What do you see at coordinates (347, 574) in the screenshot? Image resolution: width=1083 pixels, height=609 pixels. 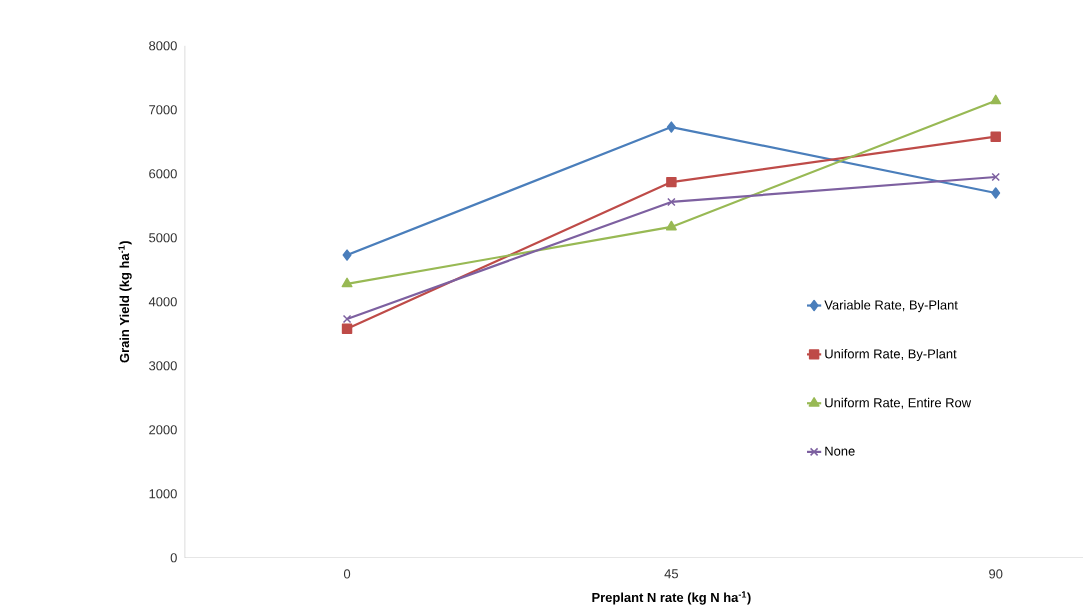 I see `x-tick-label: 0` at bounding box center [347, 574].